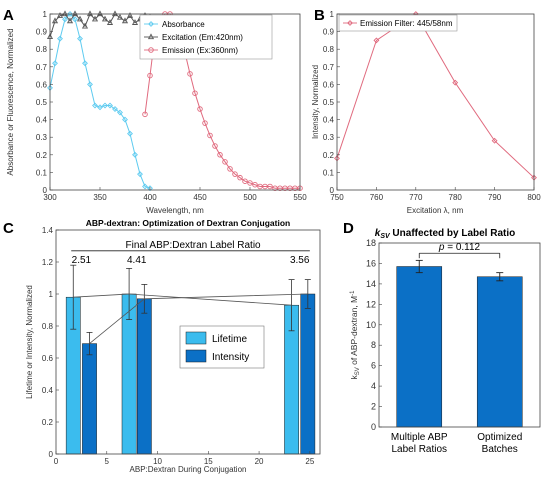 The image size is (550, 483). What do you see at coordinates (500, 449) in the screenshot?
I see `panel-d-category-label-1-1: Batches` at bounding box center [500, 449].